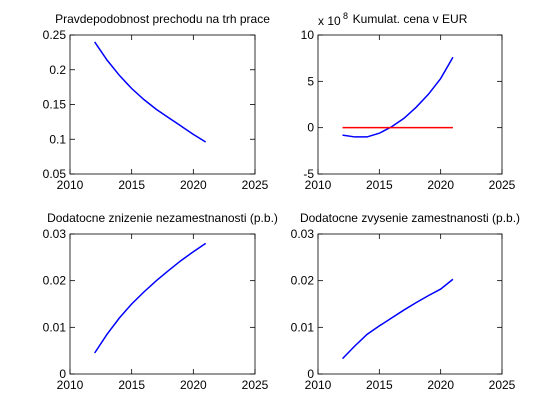 This screenshot has height=420, width=560. I want to click on y-multiplier-base: x 10, so click(329, 21).